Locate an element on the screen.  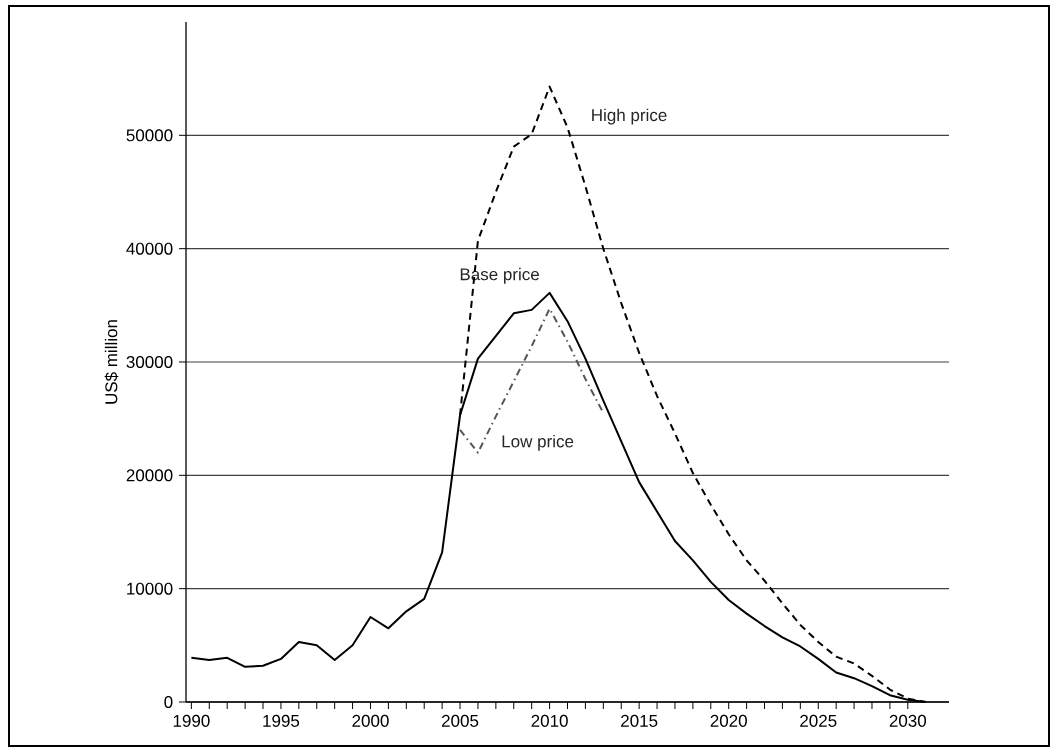
y-tick-label: 0 is located at coordinates (168, 702).